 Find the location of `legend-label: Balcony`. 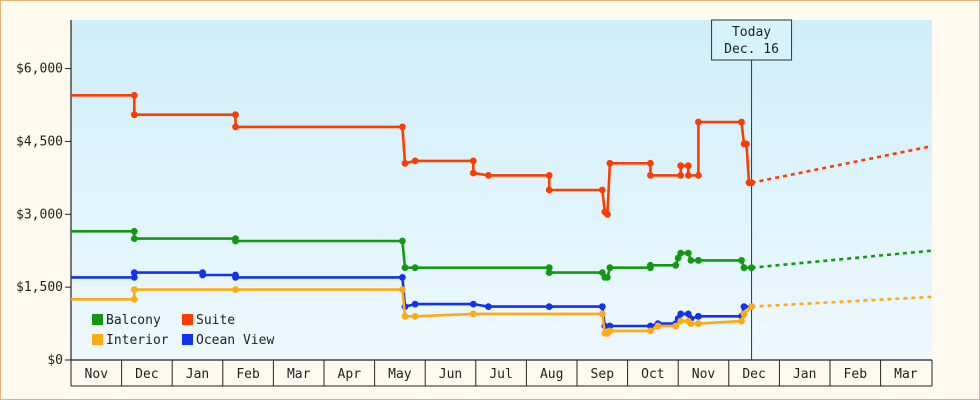

legend-label: Balcony is located at coordinates (133, 320).